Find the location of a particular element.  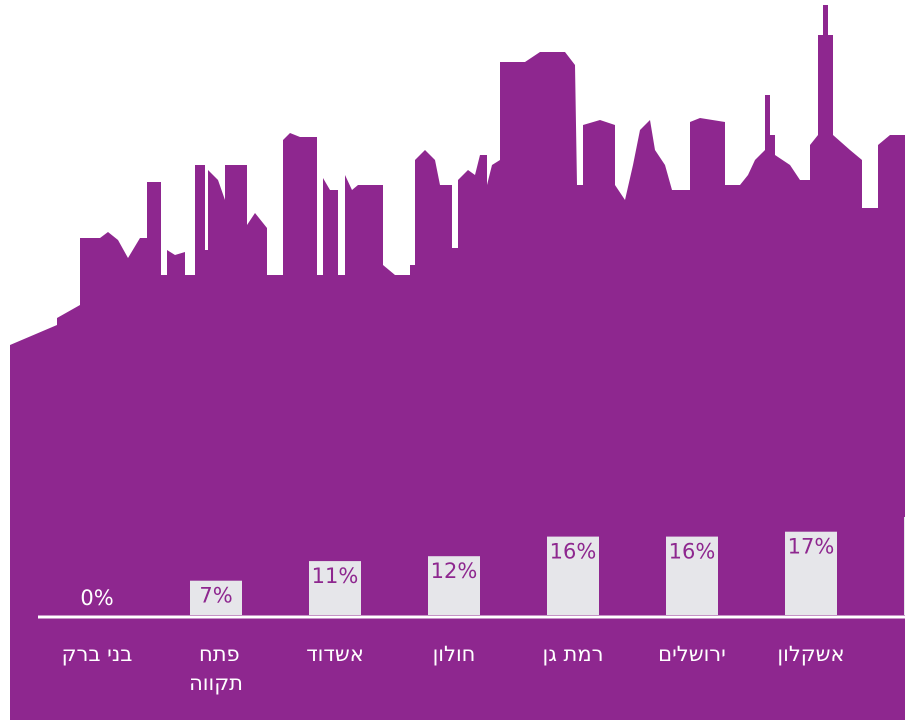

value-label: 12% is located at coordinates (454, 571).